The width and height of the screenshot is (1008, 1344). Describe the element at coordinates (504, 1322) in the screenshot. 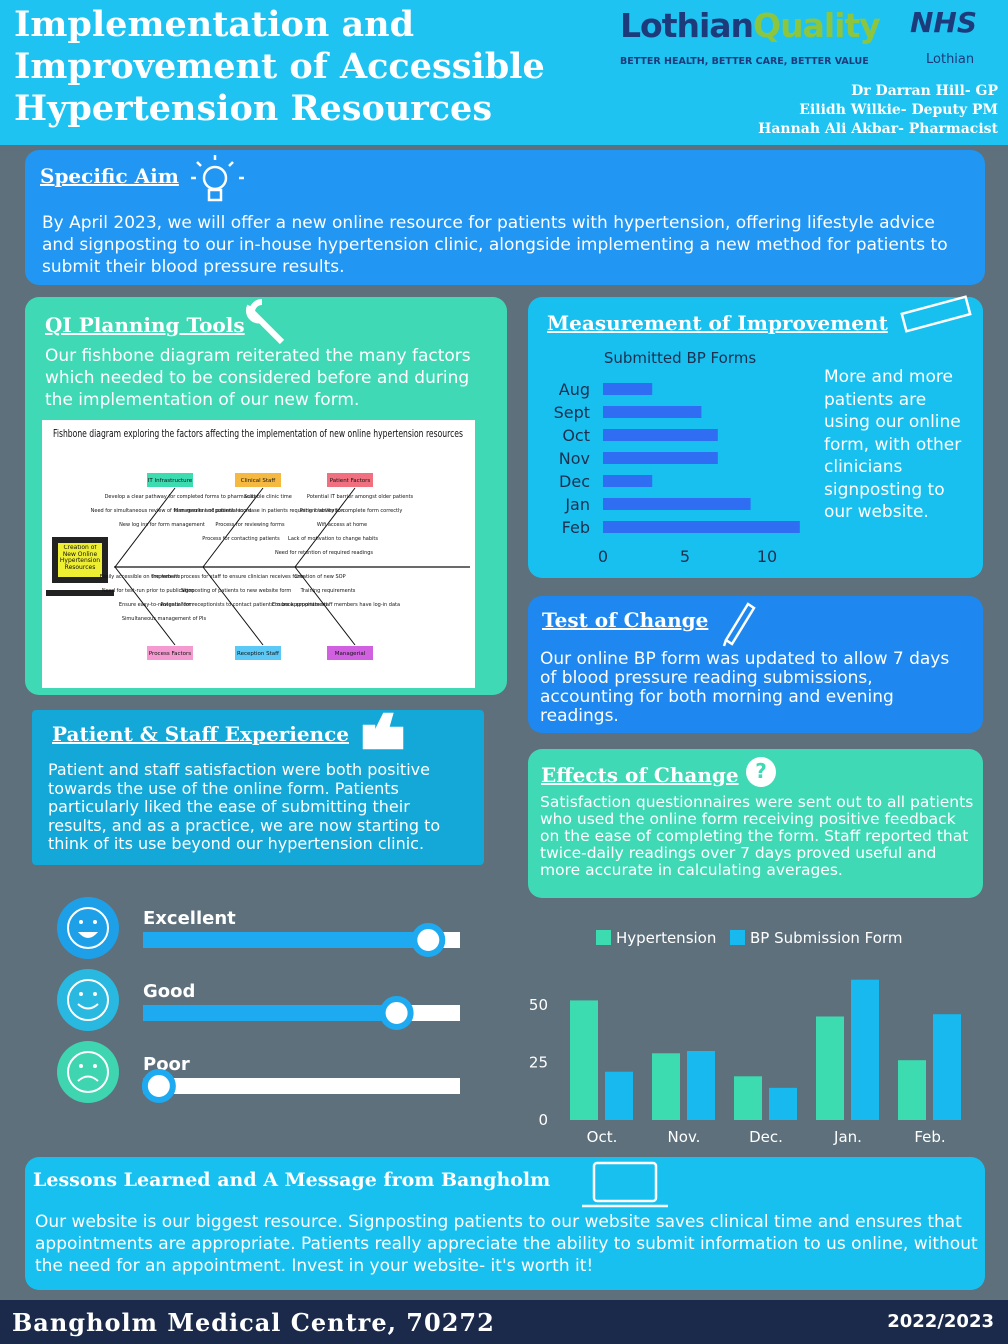

I see `footer: Bangholm Medical Centre, 70272 2022/2023` at that location.